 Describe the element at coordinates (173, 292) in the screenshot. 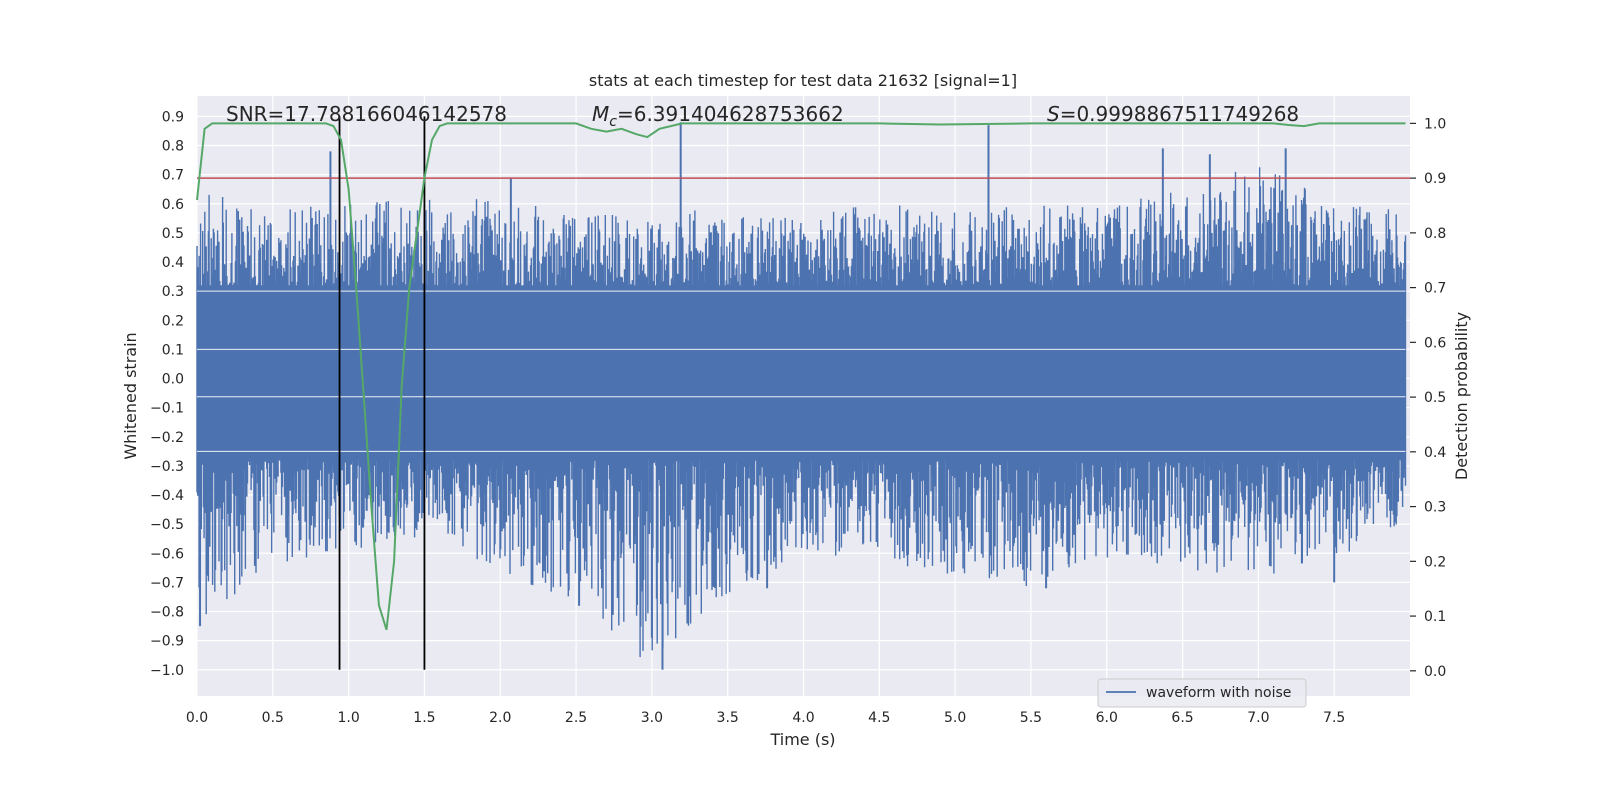

I see `y-tick-label: 0.3` at that location.